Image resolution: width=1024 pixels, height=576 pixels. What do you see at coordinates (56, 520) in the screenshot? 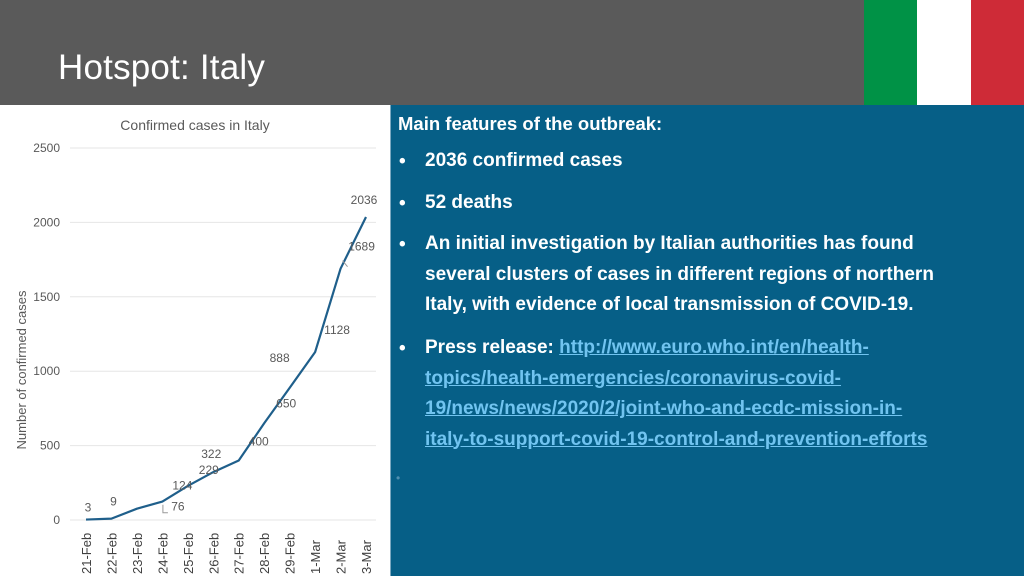
I see `y-tick-label: 0` at bounding box center [56, 520].